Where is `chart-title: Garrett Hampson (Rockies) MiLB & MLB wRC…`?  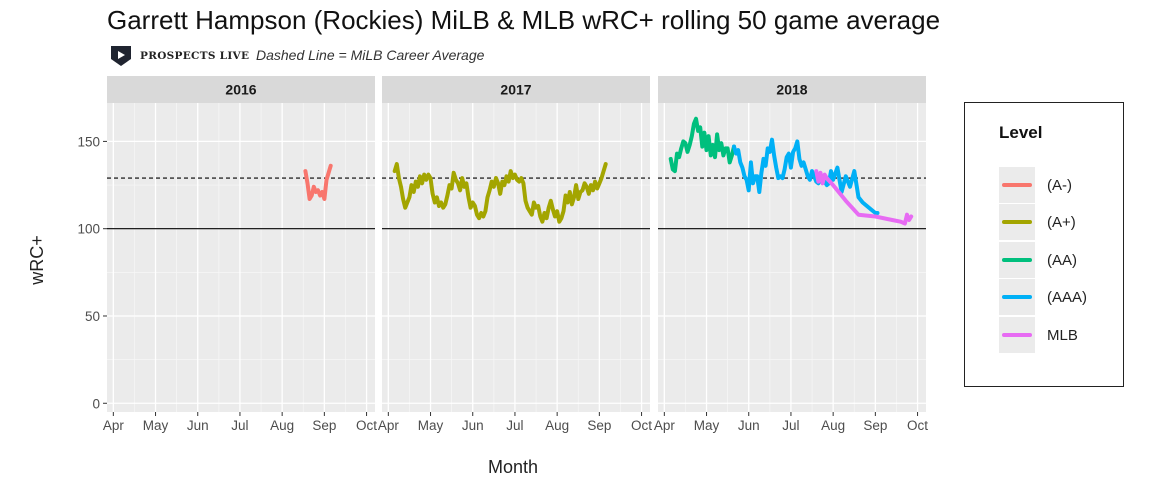
chart-title: Garrett Hampson (Rockies) MiLB & MLB wRC… is located at coordinates (524, 20).